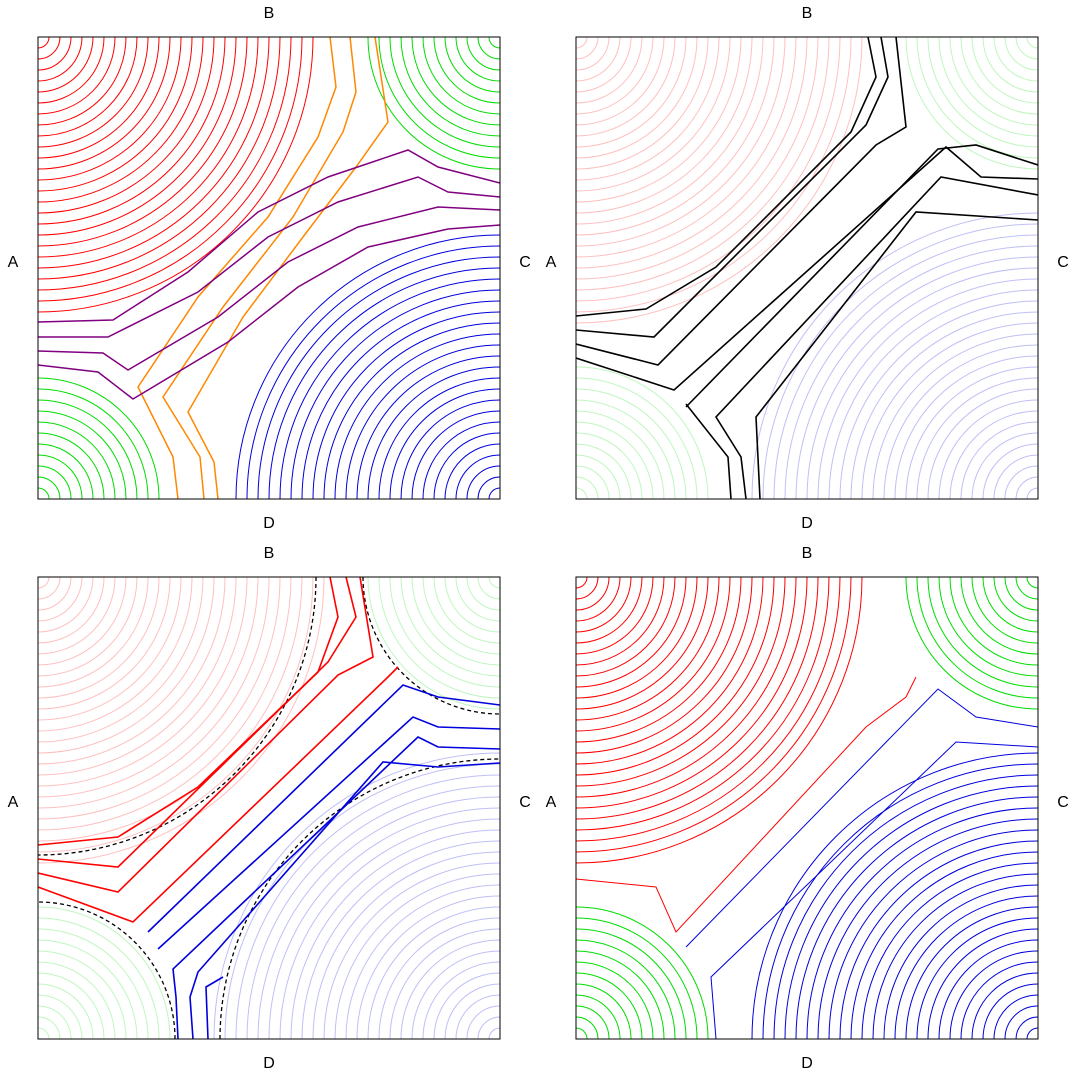 This screenshot has width=1076, height=1080. Describe the element at coordinates (525, 802) in the screenshot. I see `label-right: C` at that location.